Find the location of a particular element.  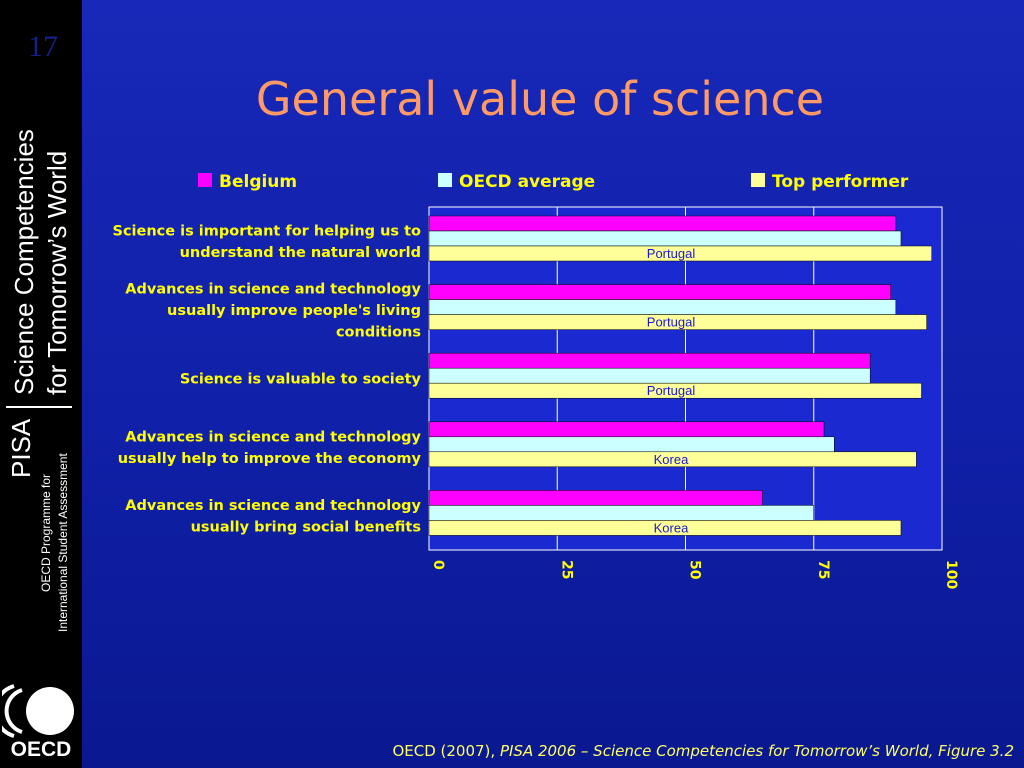

category-label: usually improve people's living is located at coordinates (294, 311).